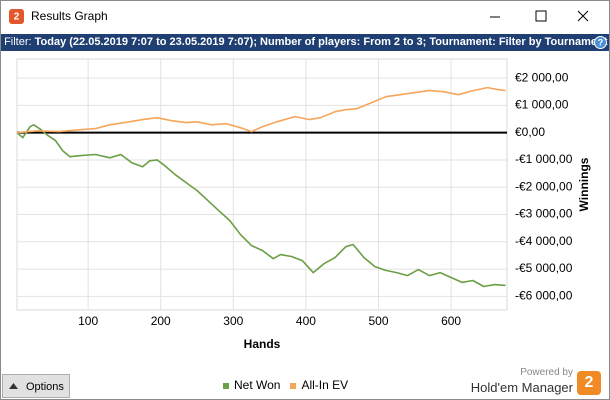 The image size is (610, 400). What do you see at coordinates (544, 268) in the screenshot?
I see `y-tick-label: -€5 000,00` at bounding box center [544, 268].